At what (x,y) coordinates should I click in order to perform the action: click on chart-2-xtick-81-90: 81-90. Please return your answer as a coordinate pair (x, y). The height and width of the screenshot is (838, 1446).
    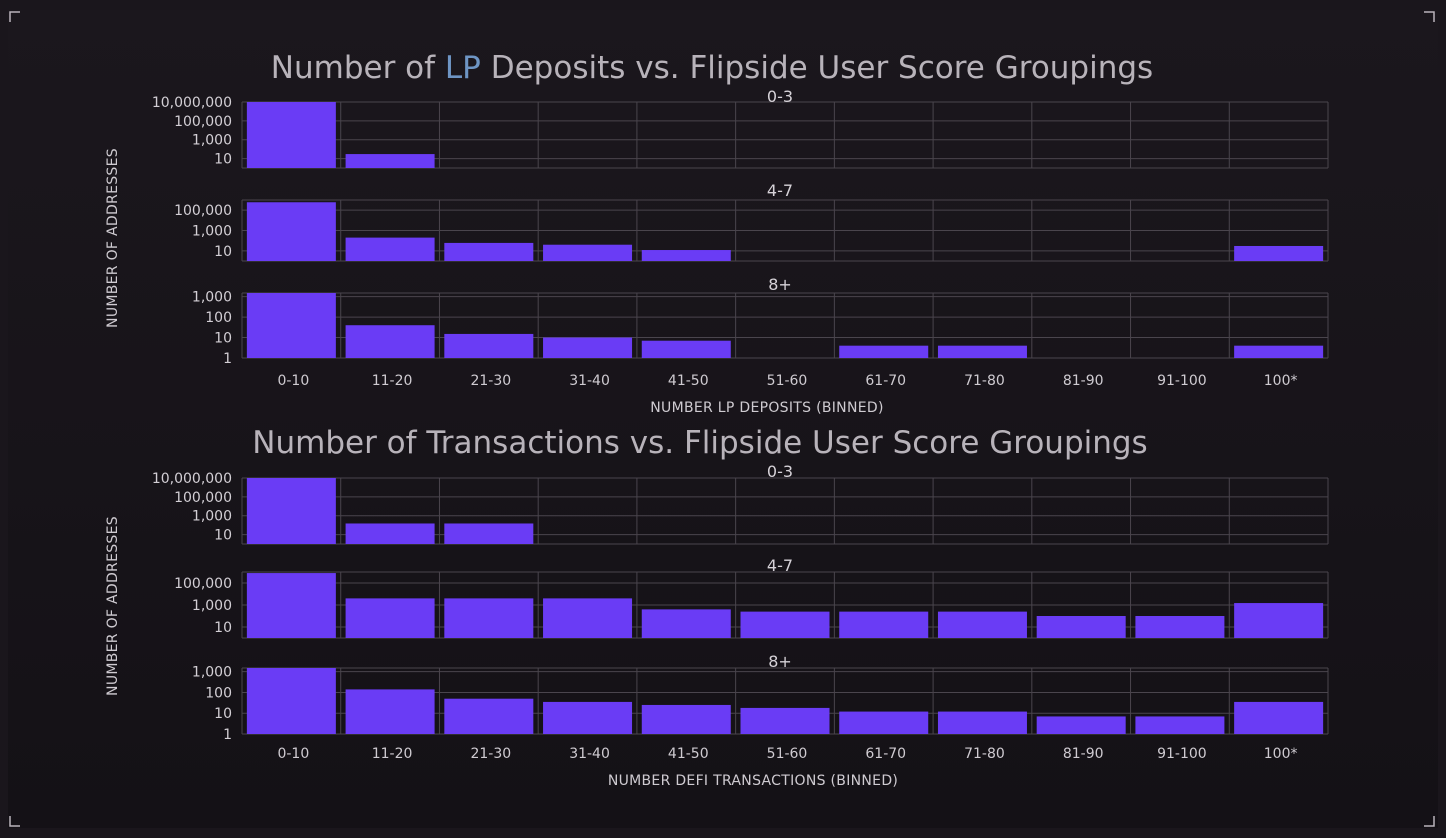
    Looking at the image, I should click on (1083, 754).